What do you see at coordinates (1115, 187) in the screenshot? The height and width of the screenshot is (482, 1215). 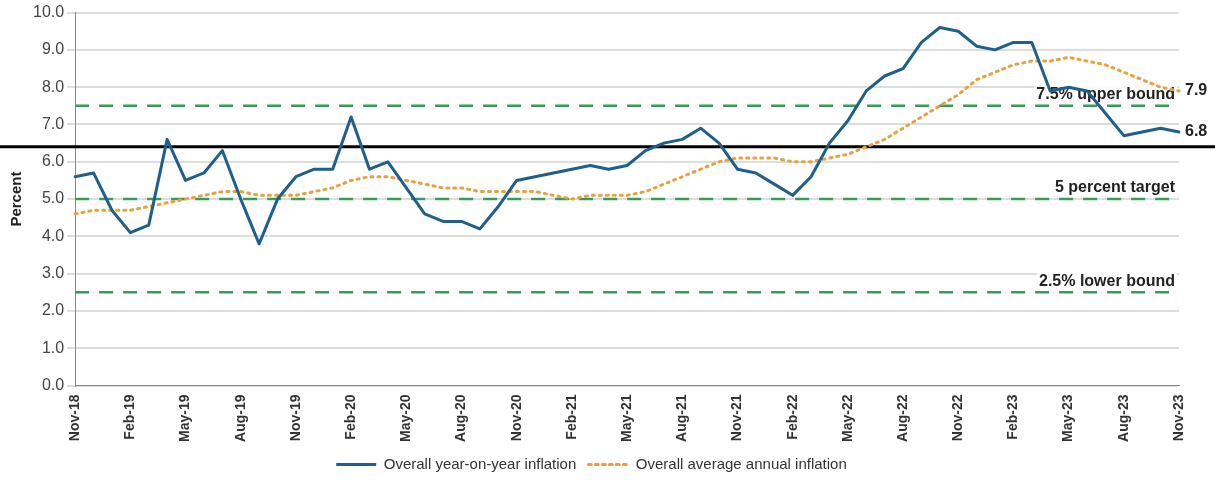 I see `ref-line-label: 5 percent target` at bounding box center [1115, 187].